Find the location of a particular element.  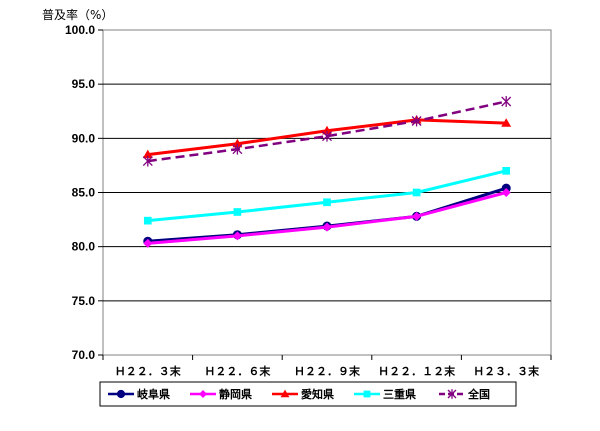

y-tick-label: 75.0 is located at coordinates (84, 301).